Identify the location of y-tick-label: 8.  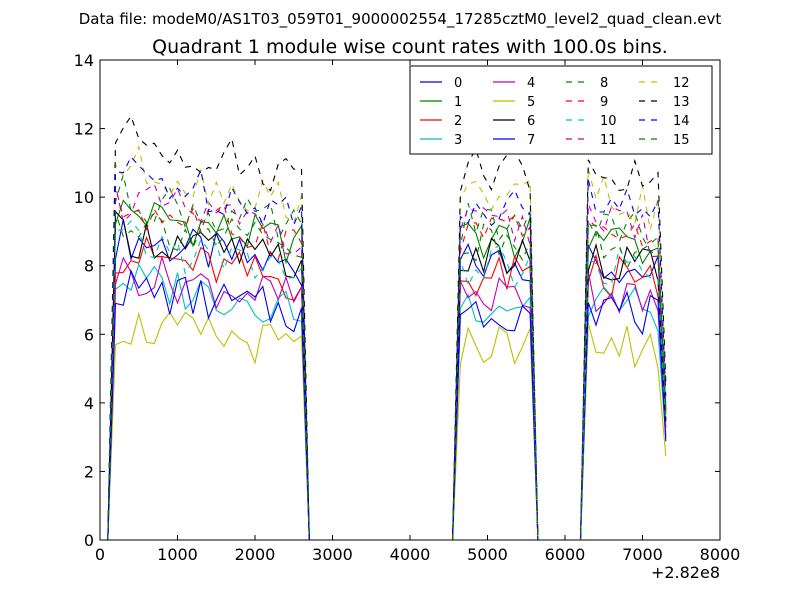
(89, 266).